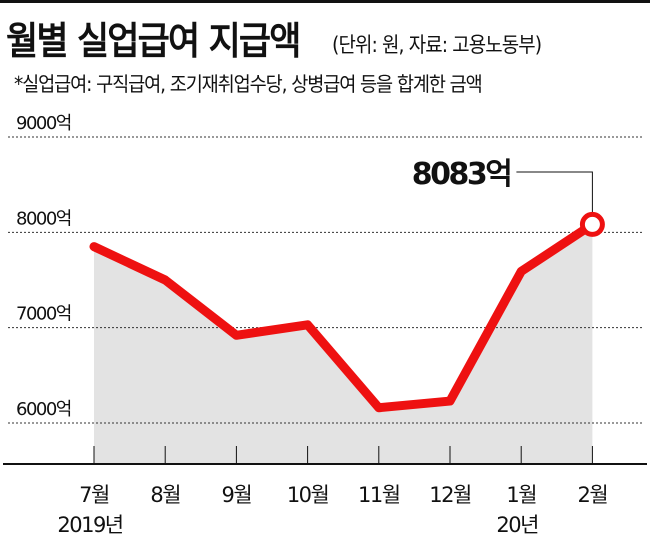  What do you see at coordinates (43, 218) in the screenshot?
I see `y-axis-label: 8000억` at bounding box center [43, 218].